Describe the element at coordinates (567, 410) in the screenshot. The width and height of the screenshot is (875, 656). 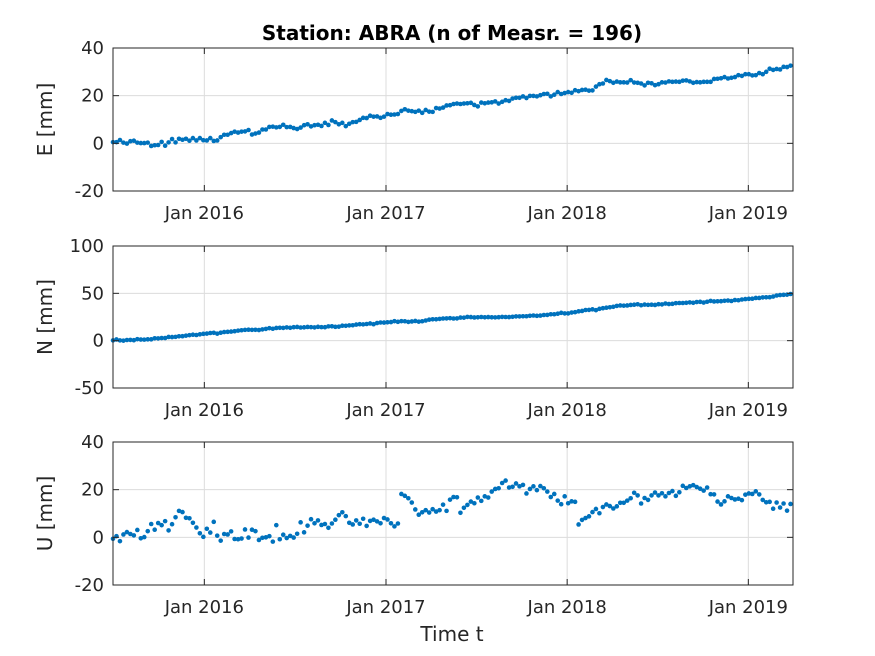
I see `x-tick-label: Jan 2018` at that location.